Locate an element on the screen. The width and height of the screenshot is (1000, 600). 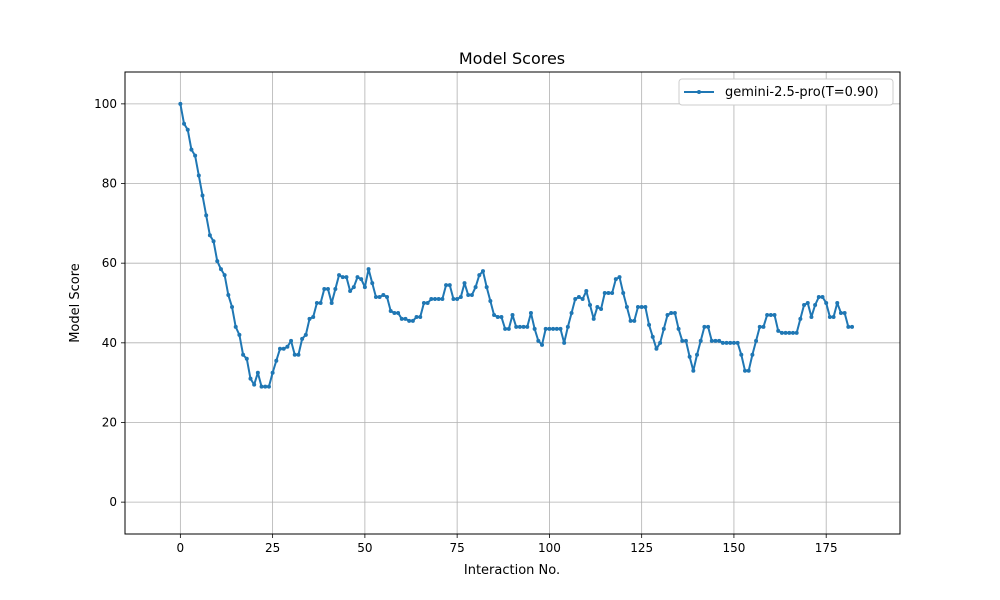
y-axis: 0 20 40 60 80 100 is located at coordinates (109, 303).